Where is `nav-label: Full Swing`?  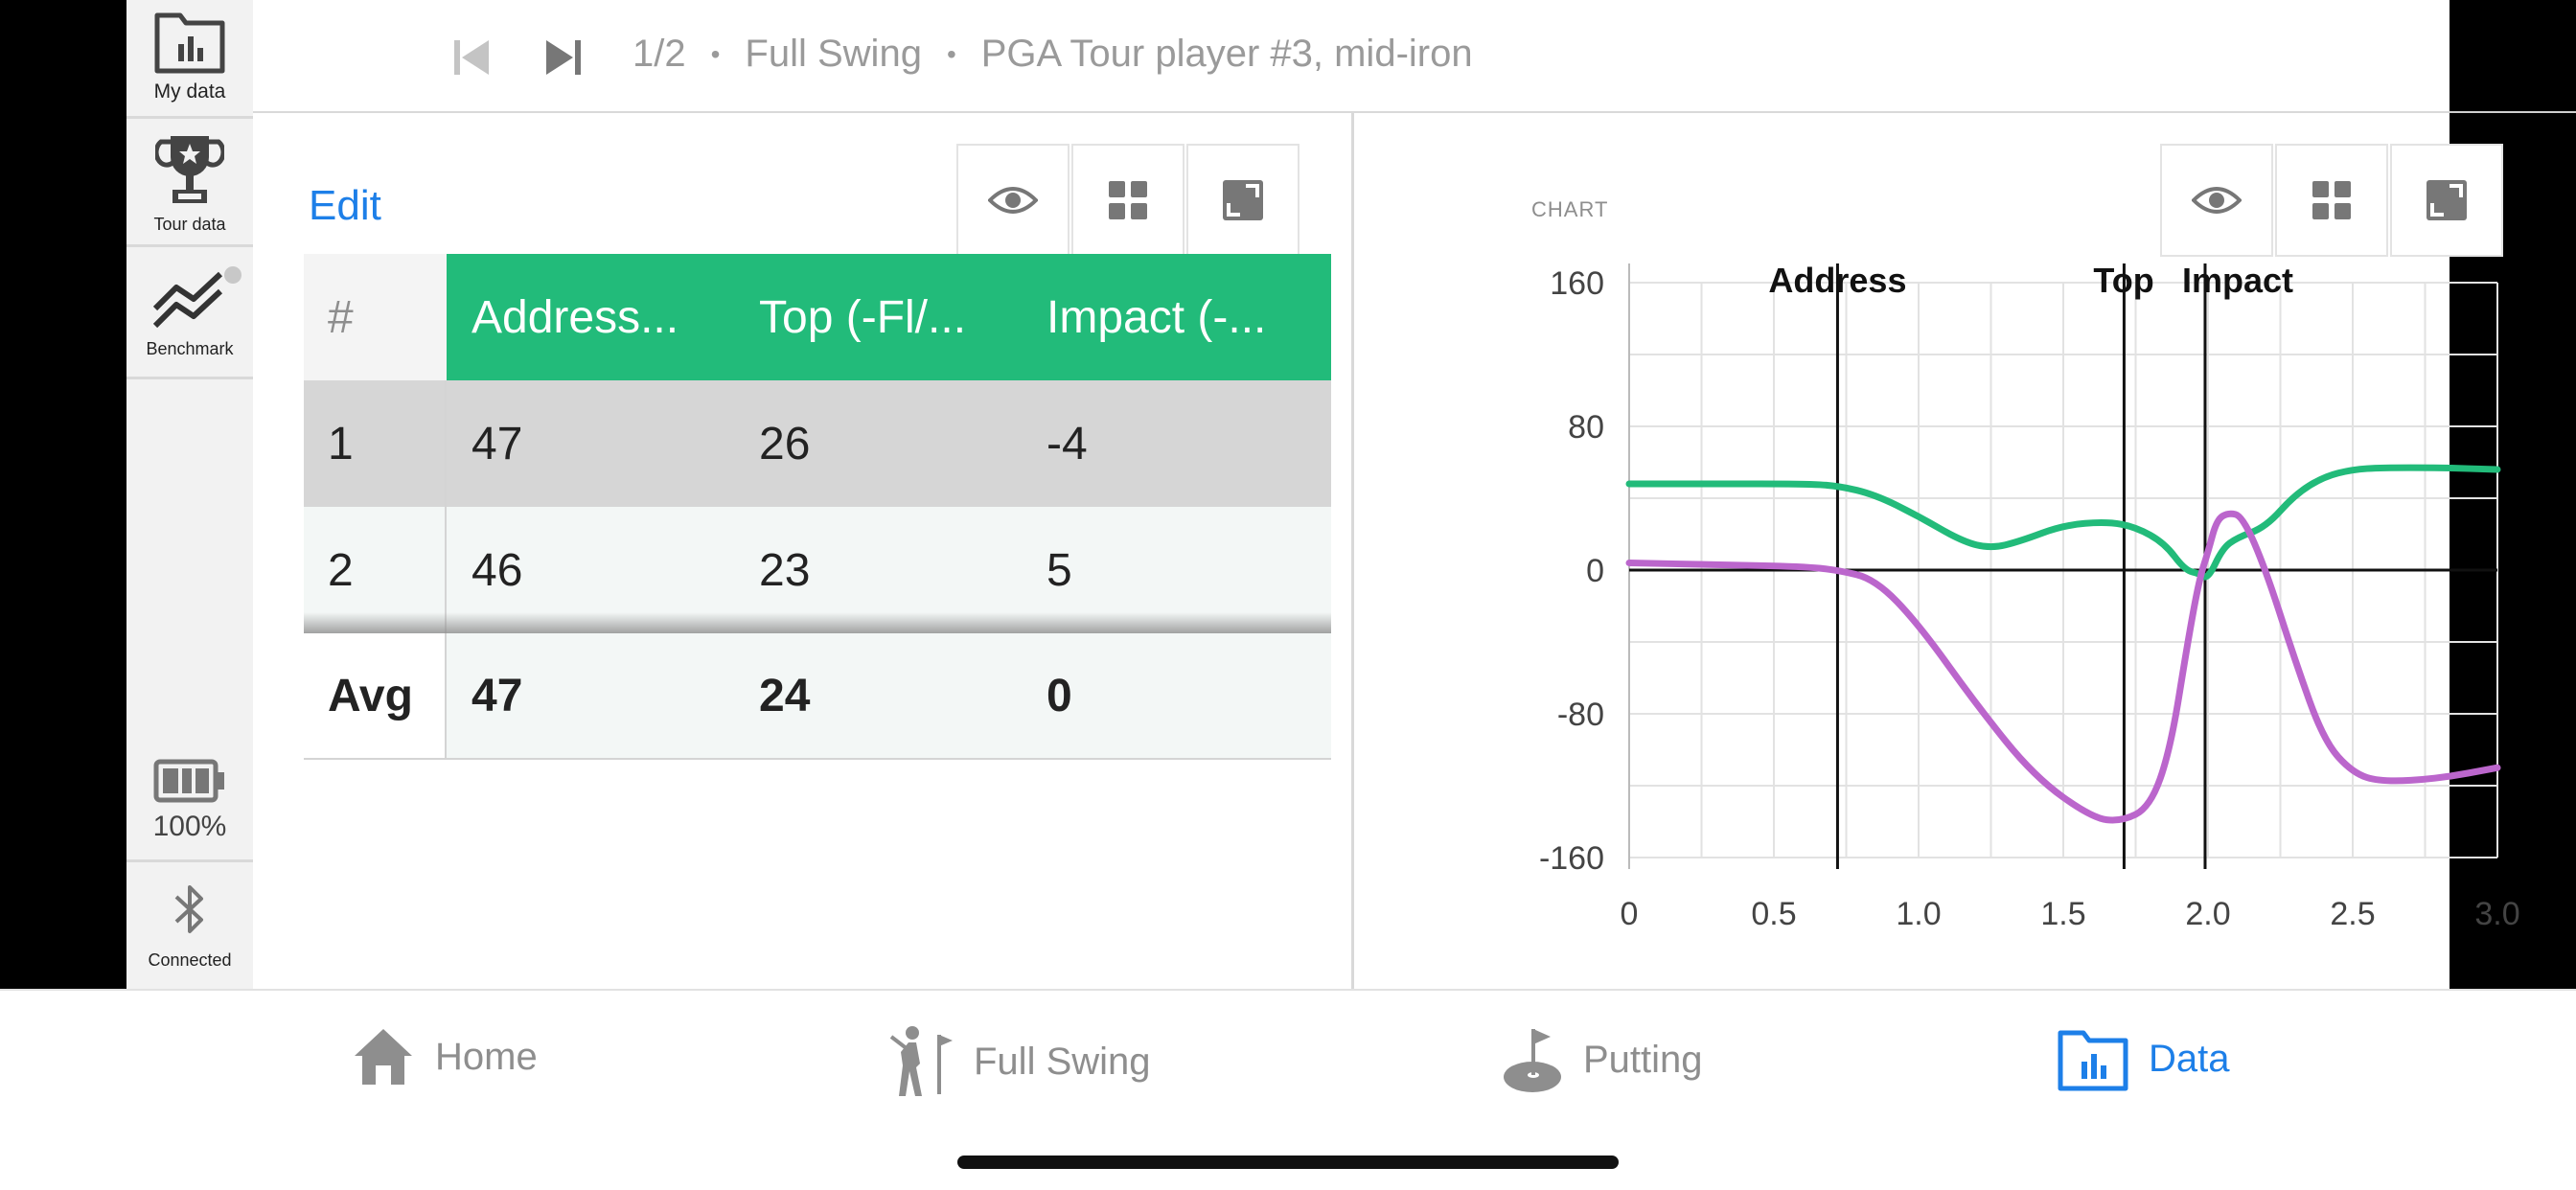 nav-label: Full Swing is located at coordinates (1062, 1062).